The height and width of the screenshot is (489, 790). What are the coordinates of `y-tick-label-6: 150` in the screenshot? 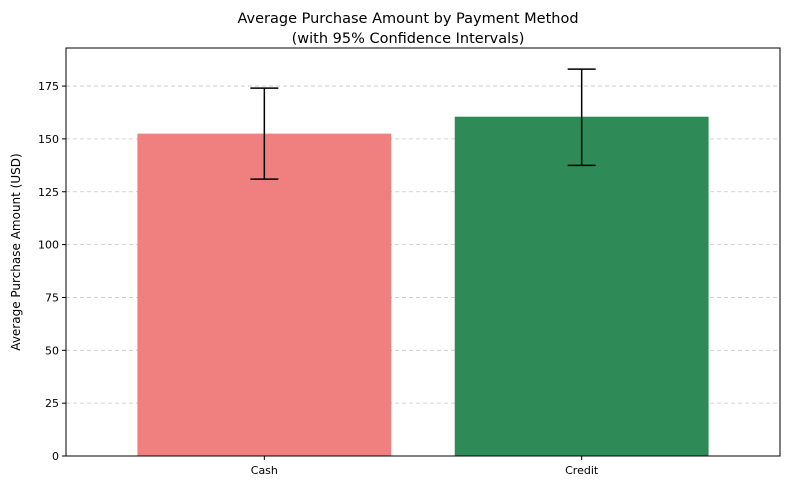 It's located at (48, 139).